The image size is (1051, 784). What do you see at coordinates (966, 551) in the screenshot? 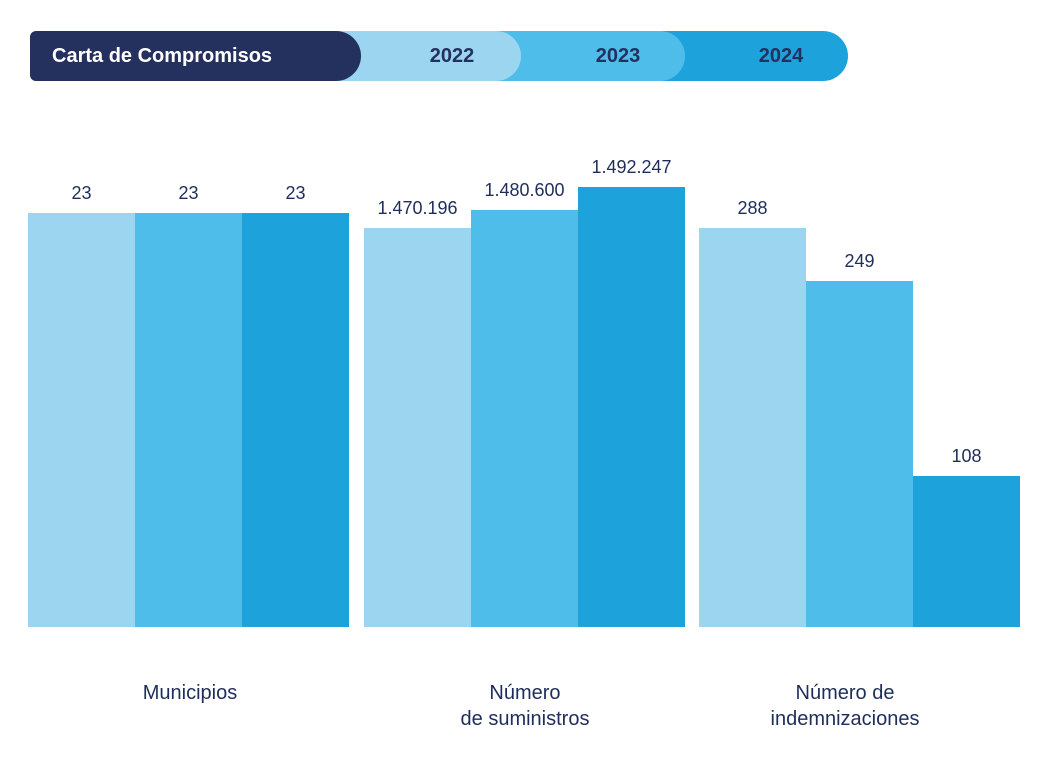
I see `bar-indemnizaciones-2024` at bounding box center [966, 551].